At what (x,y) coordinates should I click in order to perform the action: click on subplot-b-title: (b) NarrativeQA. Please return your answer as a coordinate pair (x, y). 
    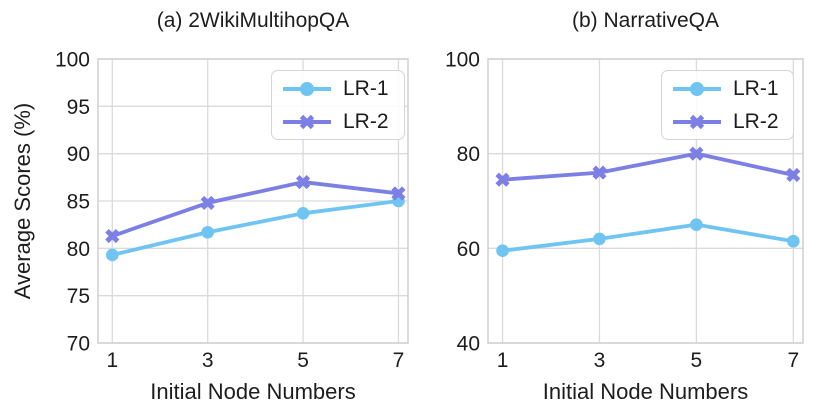
    Looking at the image, I should click on (645, 20).